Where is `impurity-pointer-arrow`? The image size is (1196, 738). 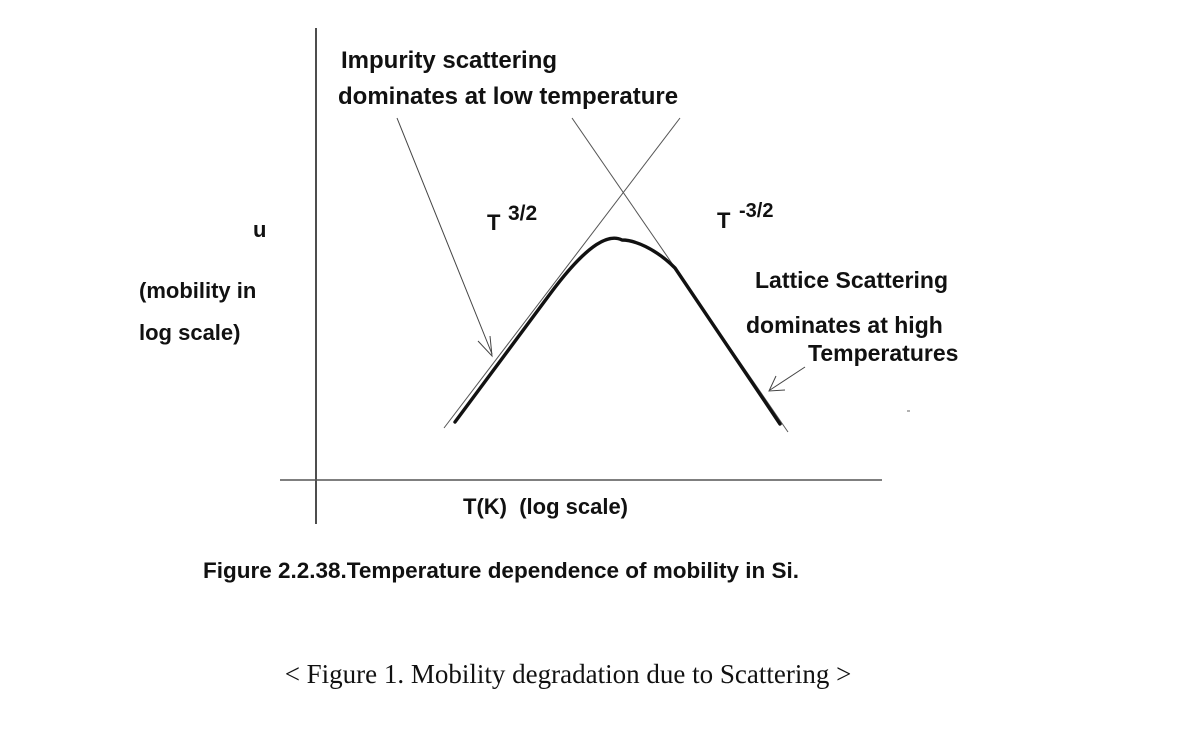 impurity-pointer-arrow is located at coordinates (444, 236).